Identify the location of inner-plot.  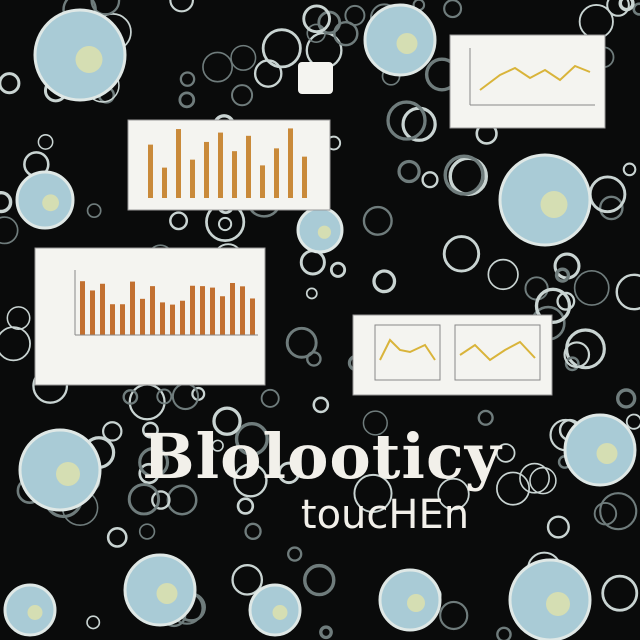
(407, 352).